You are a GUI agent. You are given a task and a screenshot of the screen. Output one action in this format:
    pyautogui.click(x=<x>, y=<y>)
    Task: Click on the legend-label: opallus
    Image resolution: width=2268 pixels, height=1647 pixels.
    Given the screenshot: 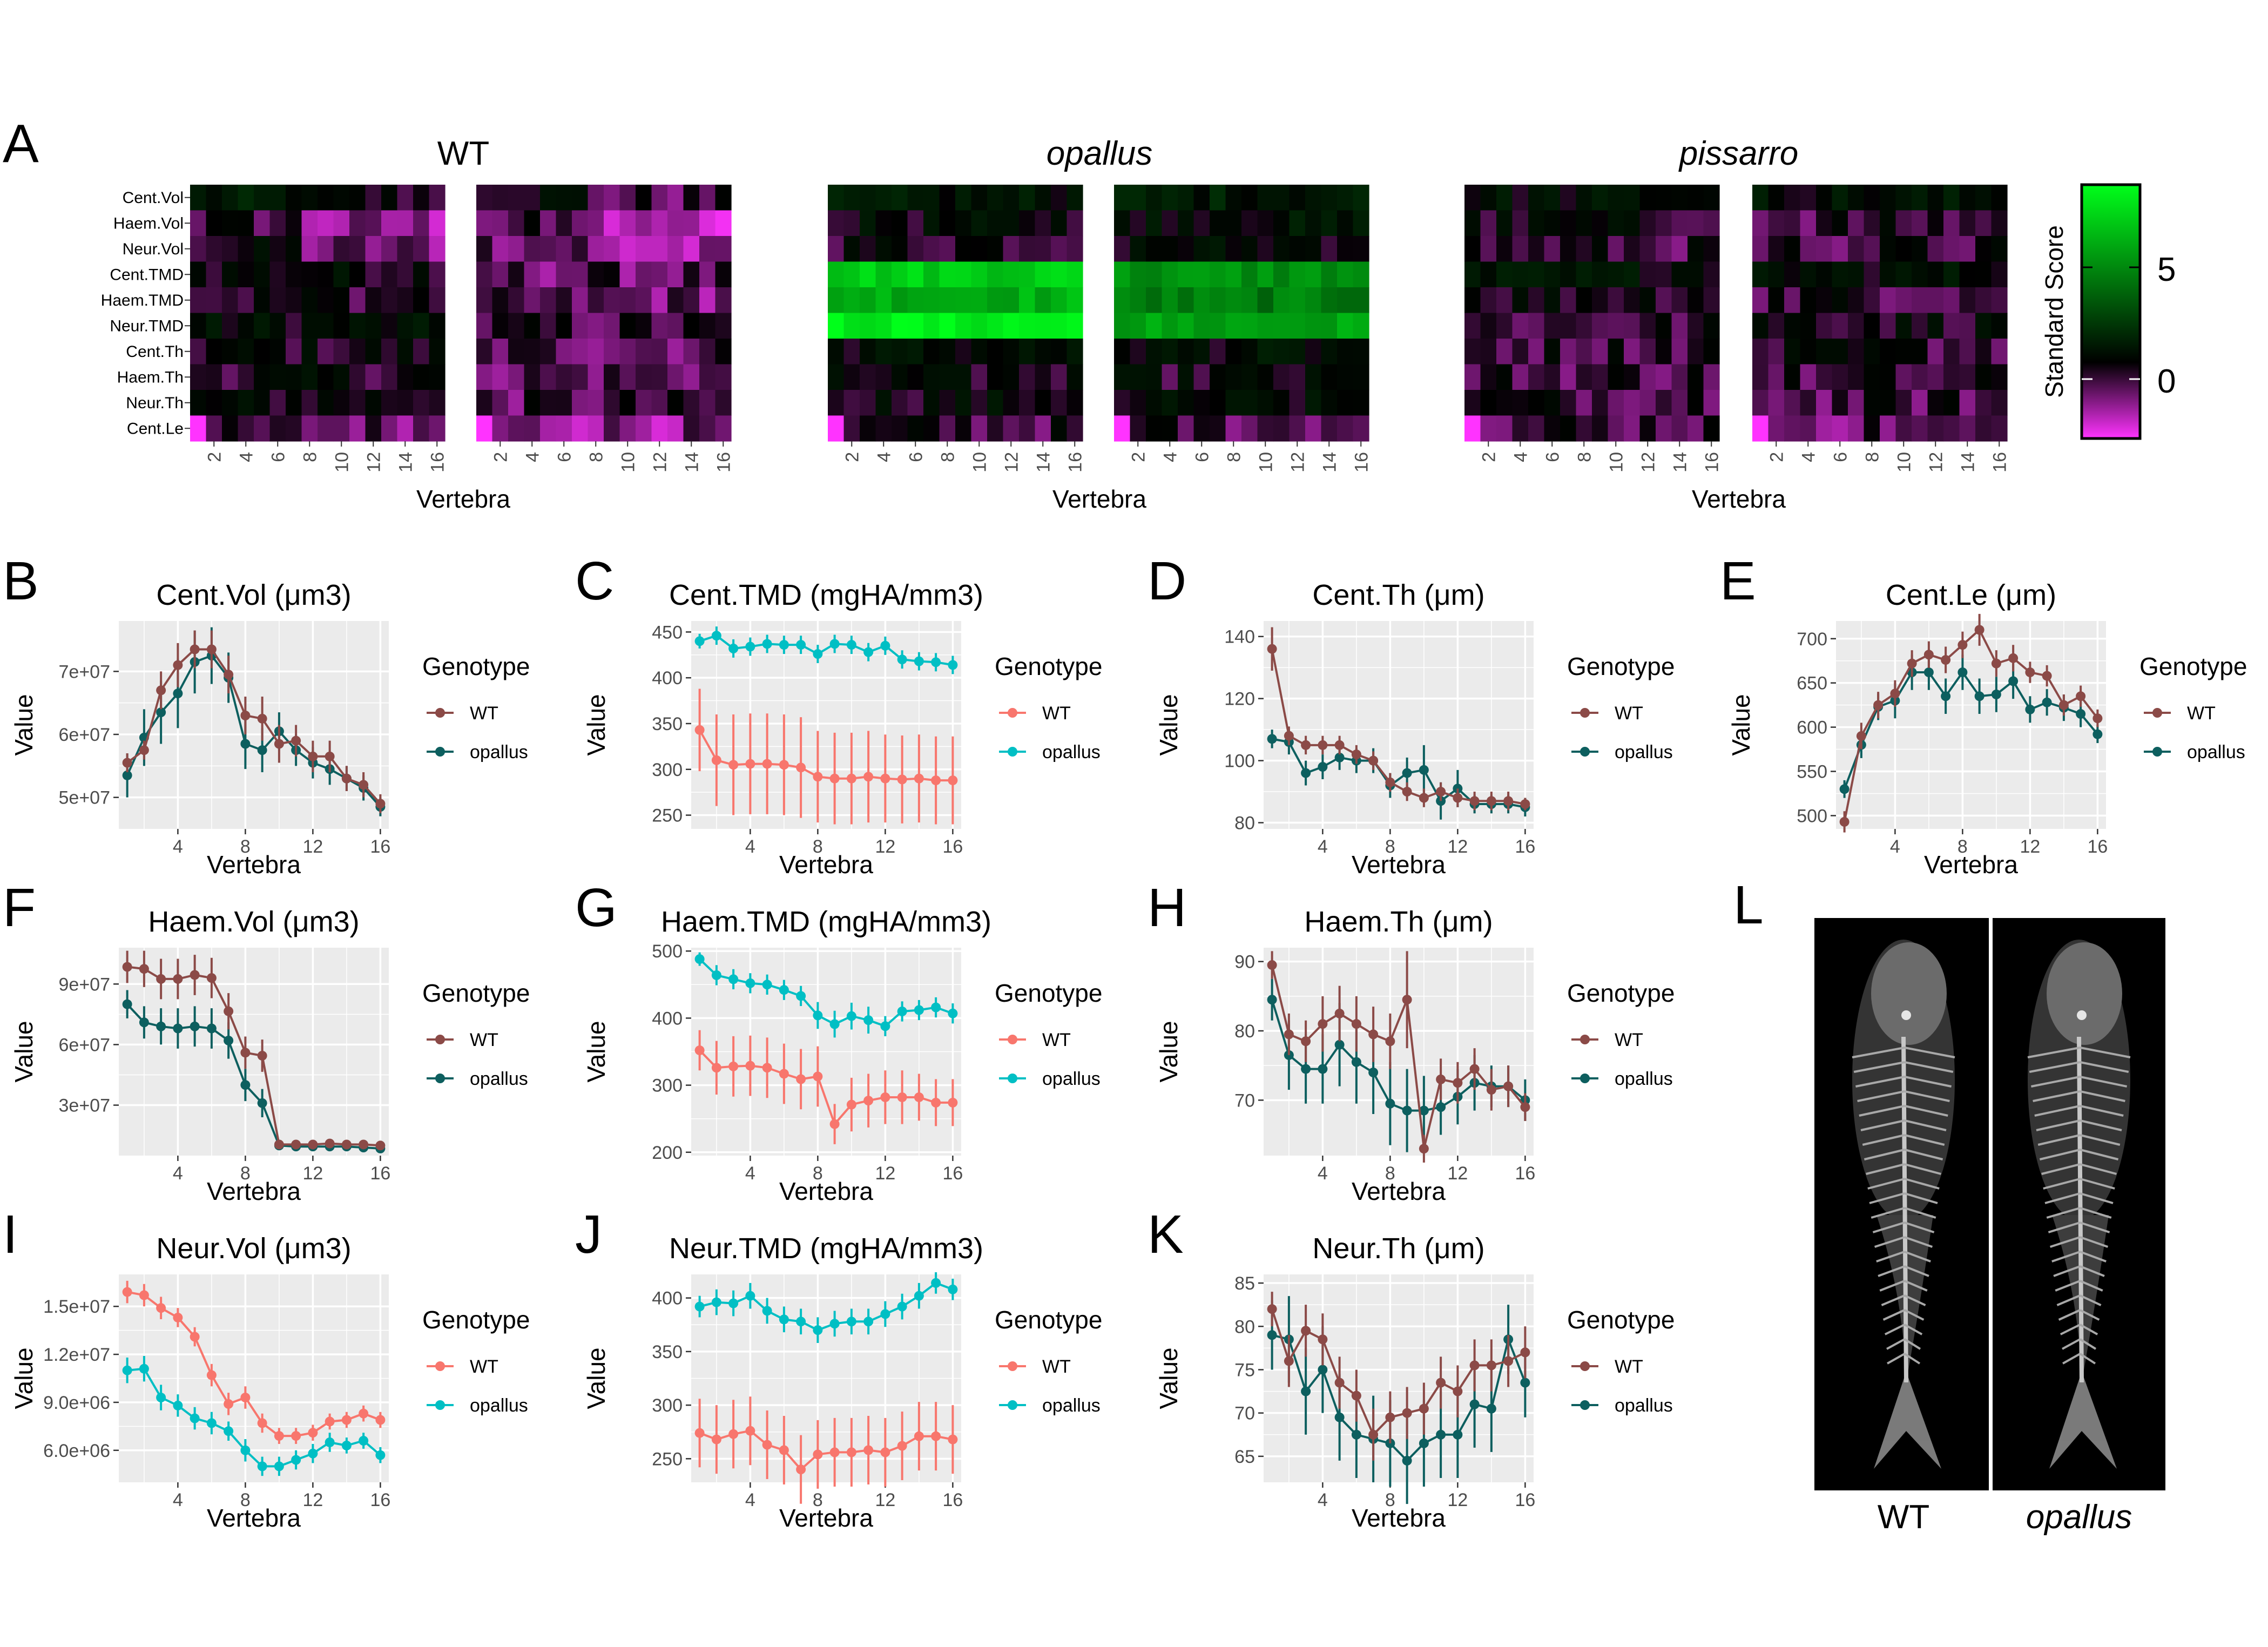 What is the action you would take?
    pyautogui.click(x=499, y=1406)
    